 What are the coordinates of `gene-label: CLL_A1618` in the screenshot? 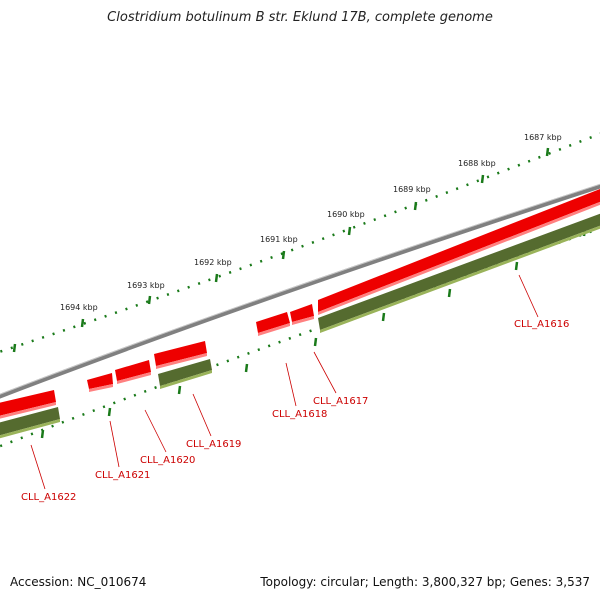 It's located at (299, 414).